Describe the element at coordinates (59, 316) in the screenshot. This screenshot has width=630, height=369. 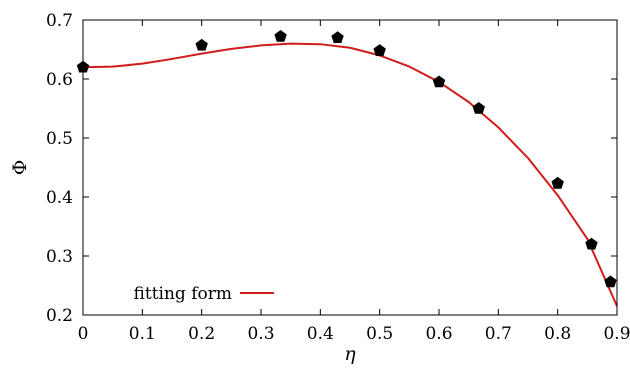
I see `y-tick-label: 0.2` at that location.